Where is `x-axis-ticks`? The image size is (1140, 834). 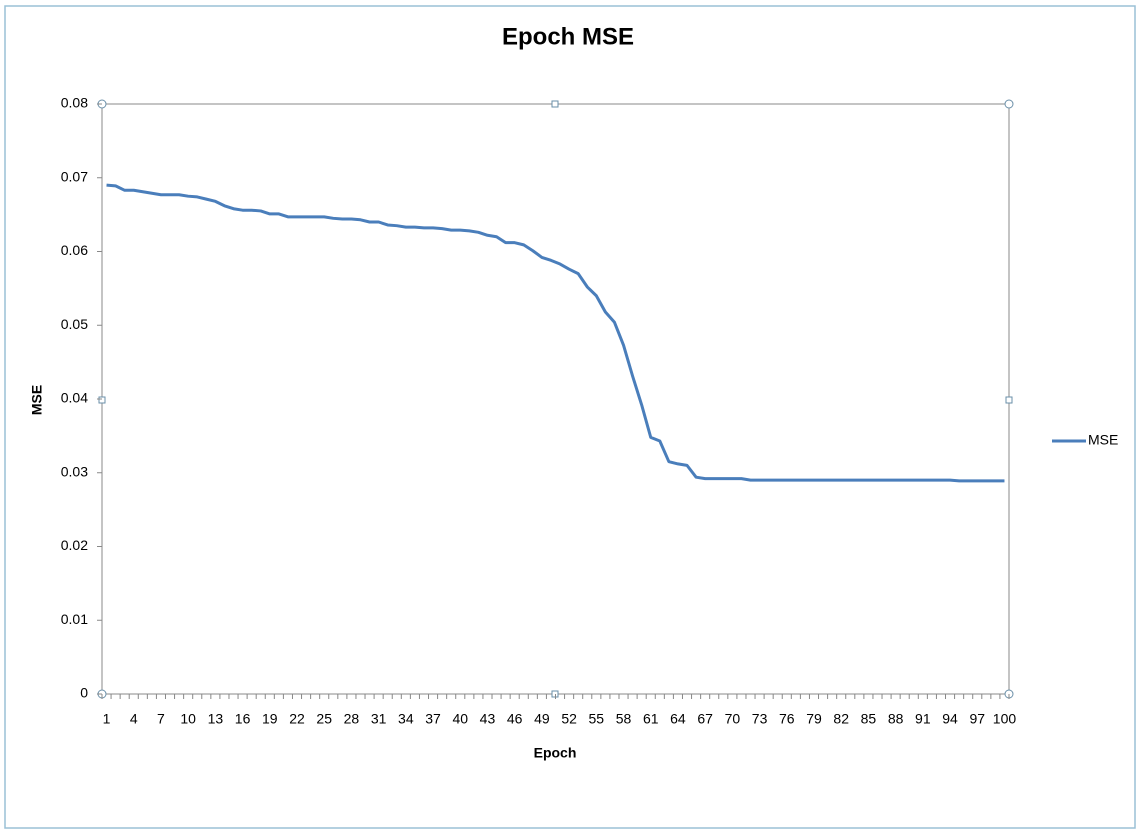 x-axis-ticks is located at coordinates (555, 696).